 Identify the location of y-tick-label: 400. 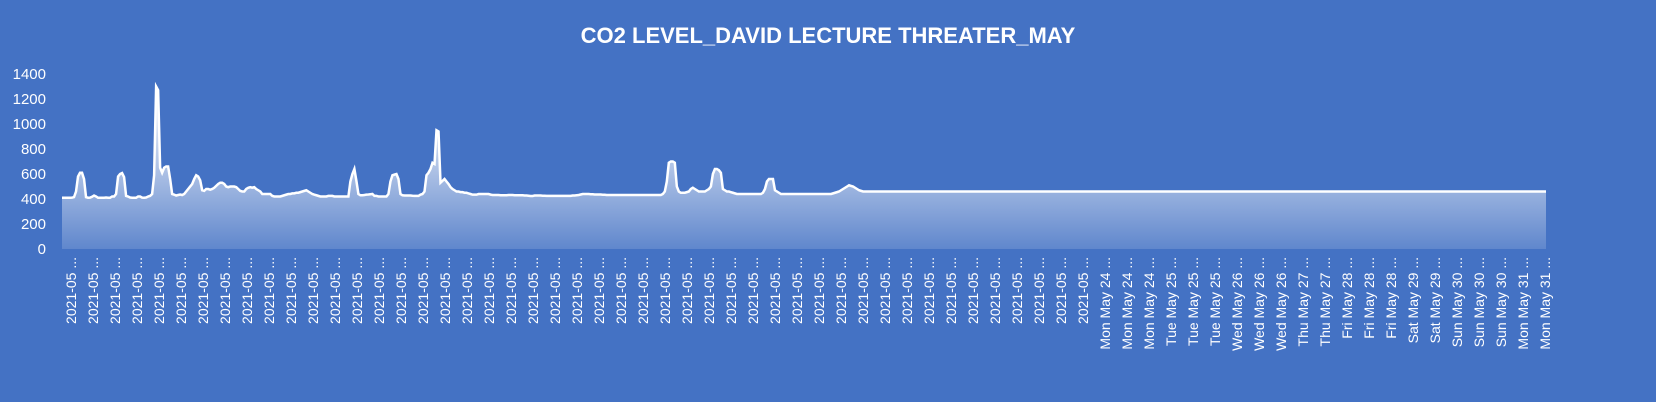
(33, 199).